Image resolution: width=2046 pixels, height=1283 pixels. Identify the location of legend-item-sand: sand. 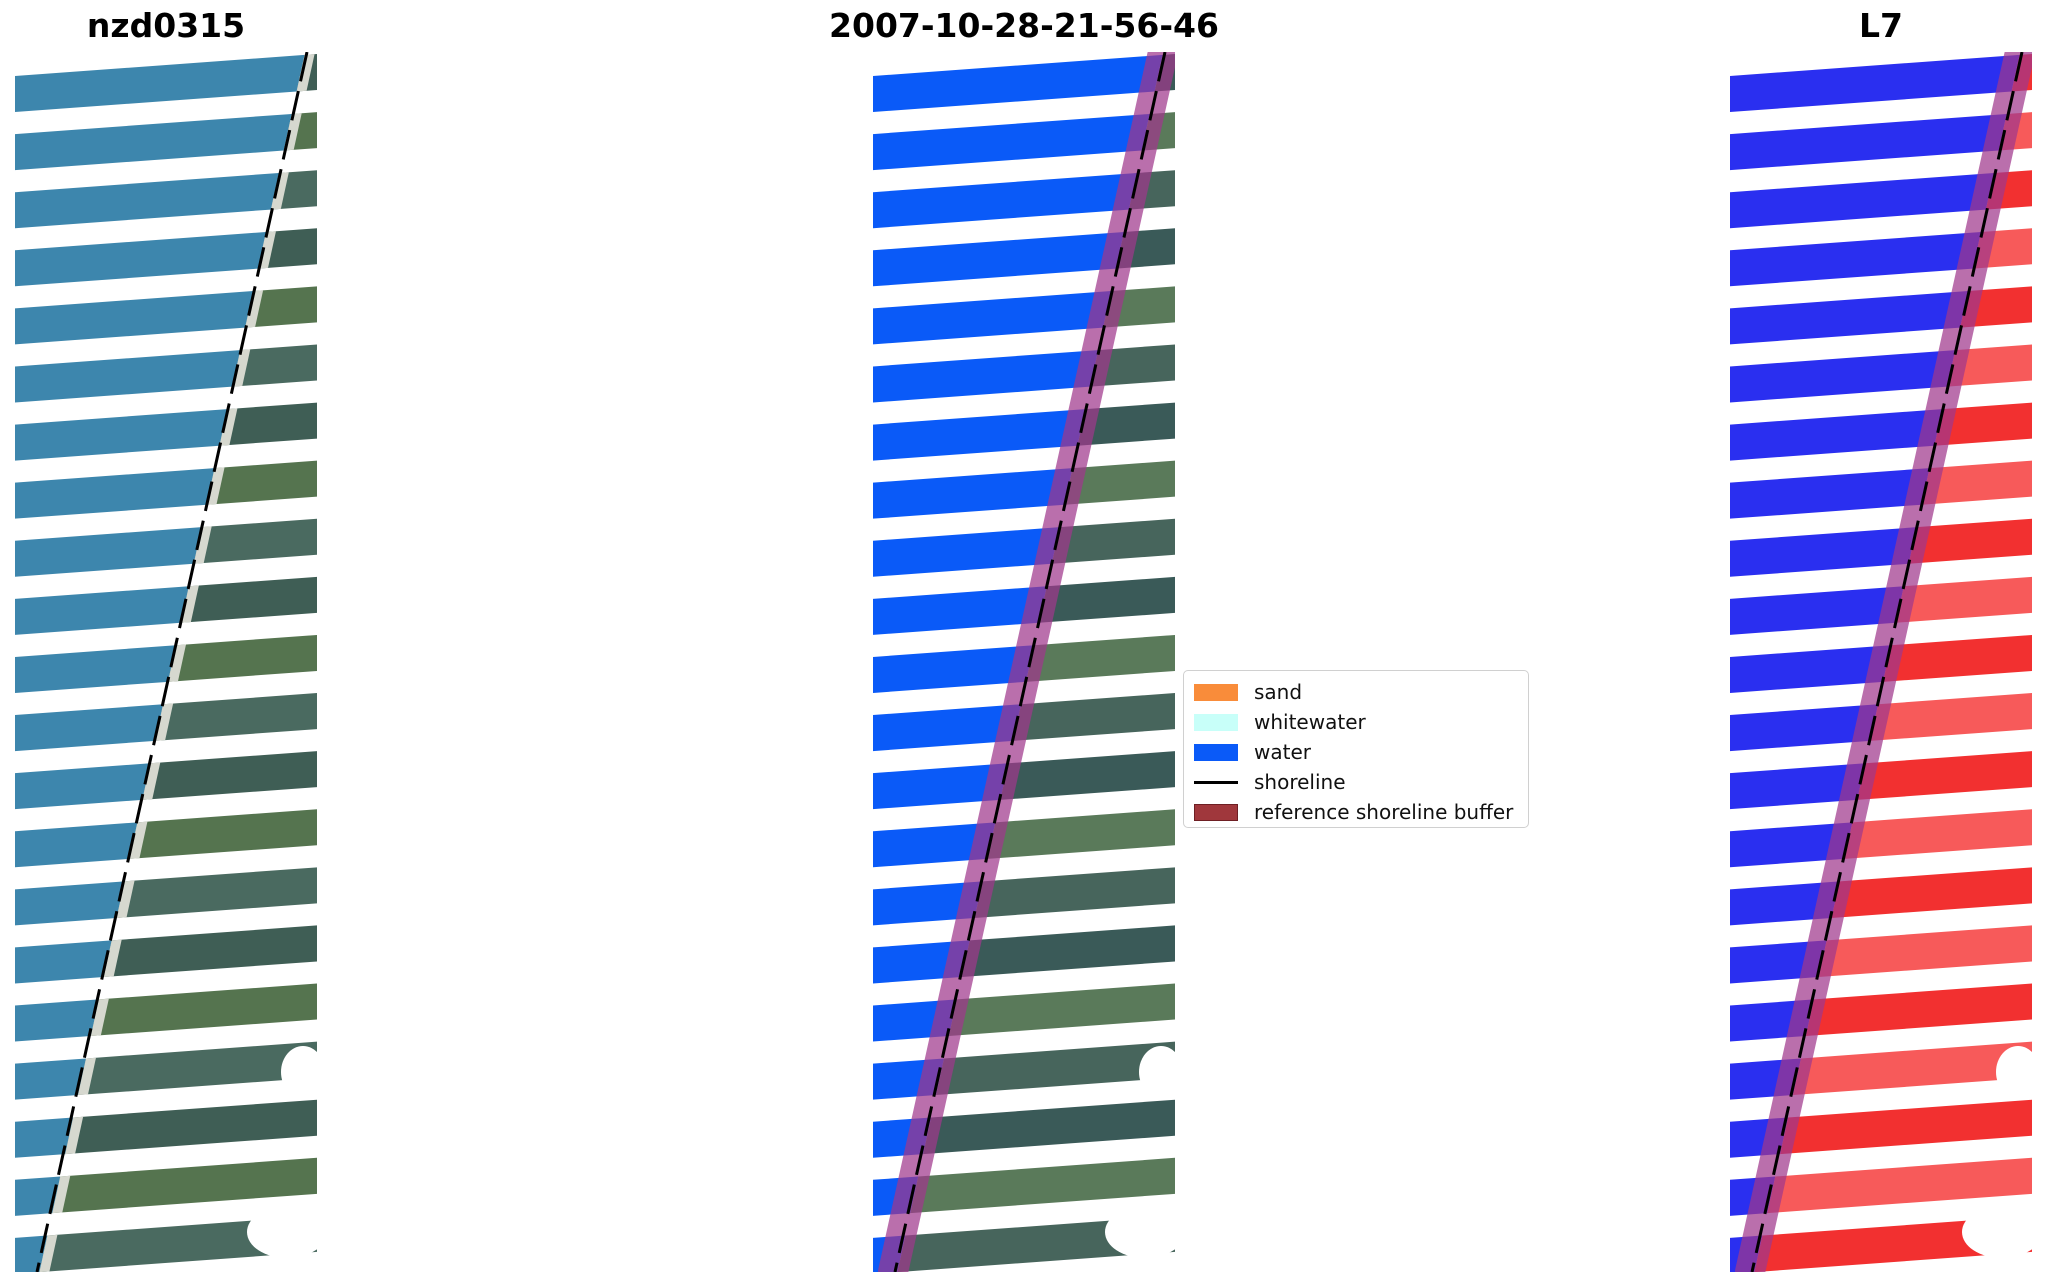
(1356, 692).